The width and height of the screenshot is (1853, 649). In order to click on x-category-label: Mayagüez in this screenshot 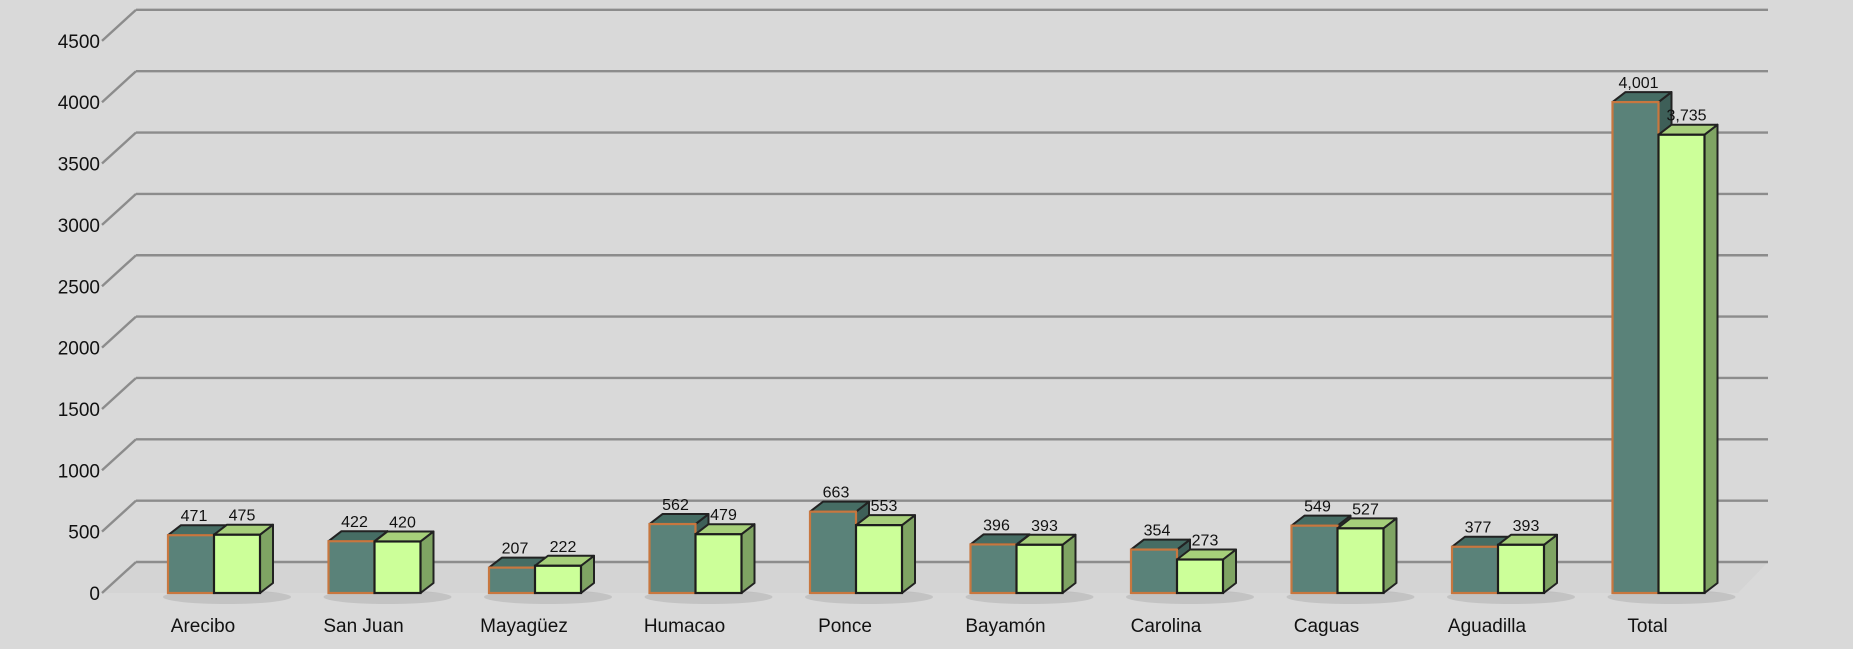, I will do `click(524, 626)`.